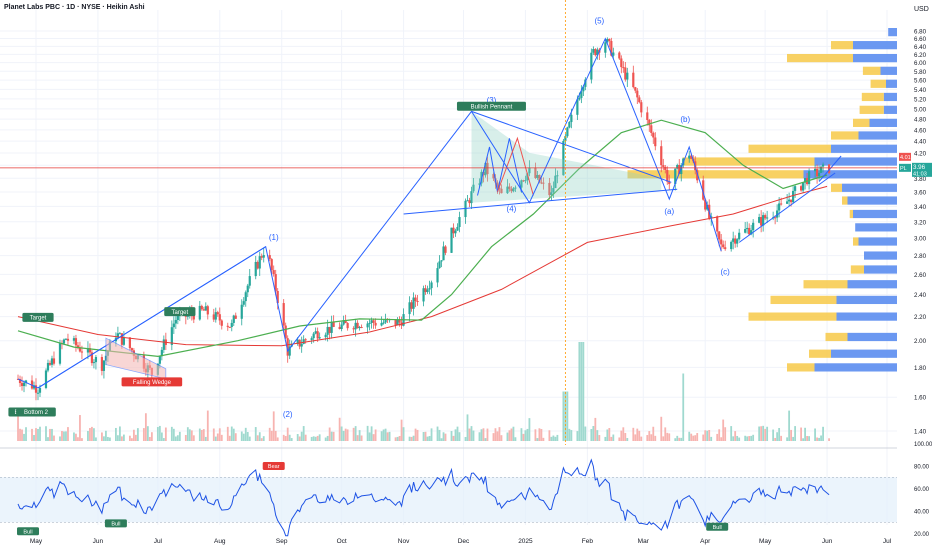 The height and width of the screenshot is (550, 932). I want to click on price-axis-tick: 2.80, so click(920, 256).